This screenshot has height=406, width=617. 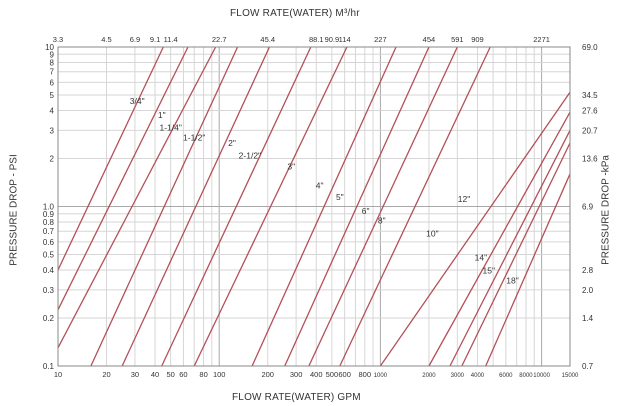 What do you see at coordinates (49, 366) in the screenshot?
I see `y-tick-label: 0.1` at bounding box center [49, 366].